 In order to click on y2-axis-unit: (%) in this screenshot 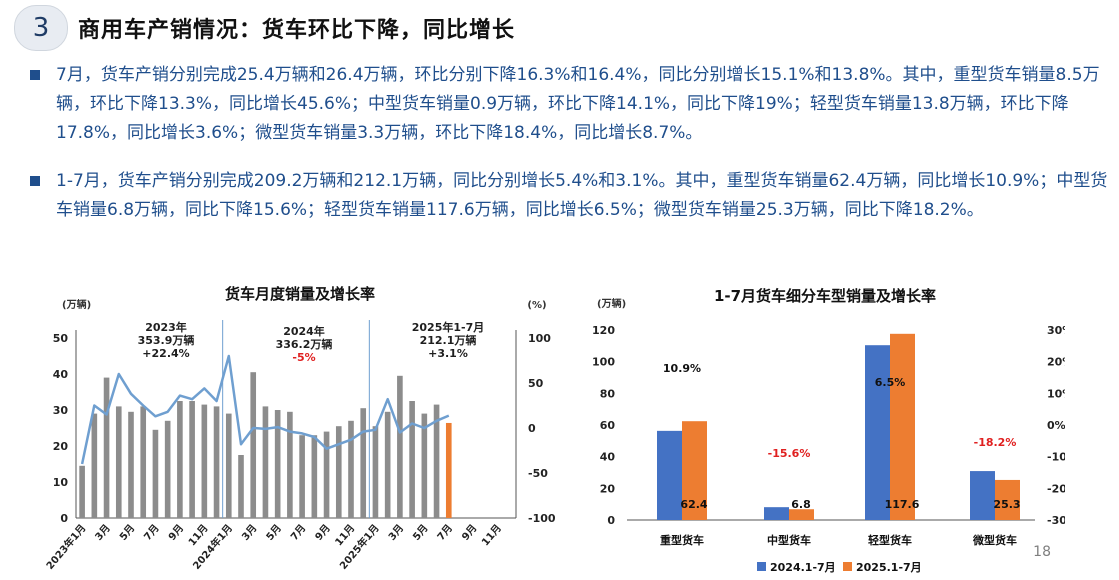, I will do `click(536, 305)`.